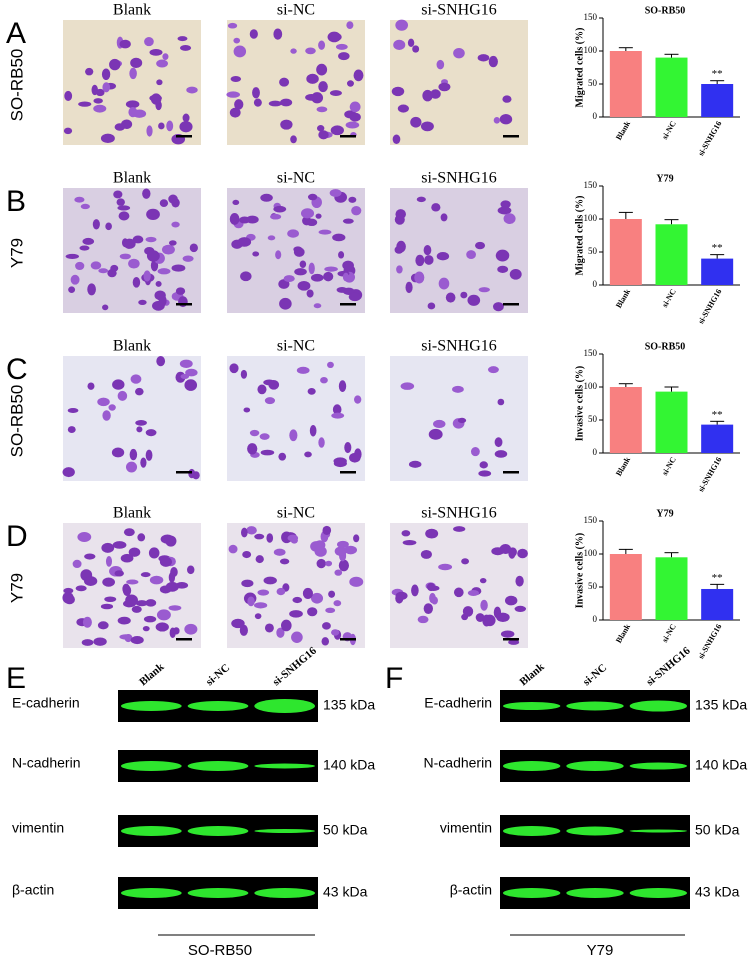 This screenshot has width=753, height=962. What do you see at coordinates (466, 828) in the screenshot?
I see `protein-name: vimentin` at bounding box center [466, 828].